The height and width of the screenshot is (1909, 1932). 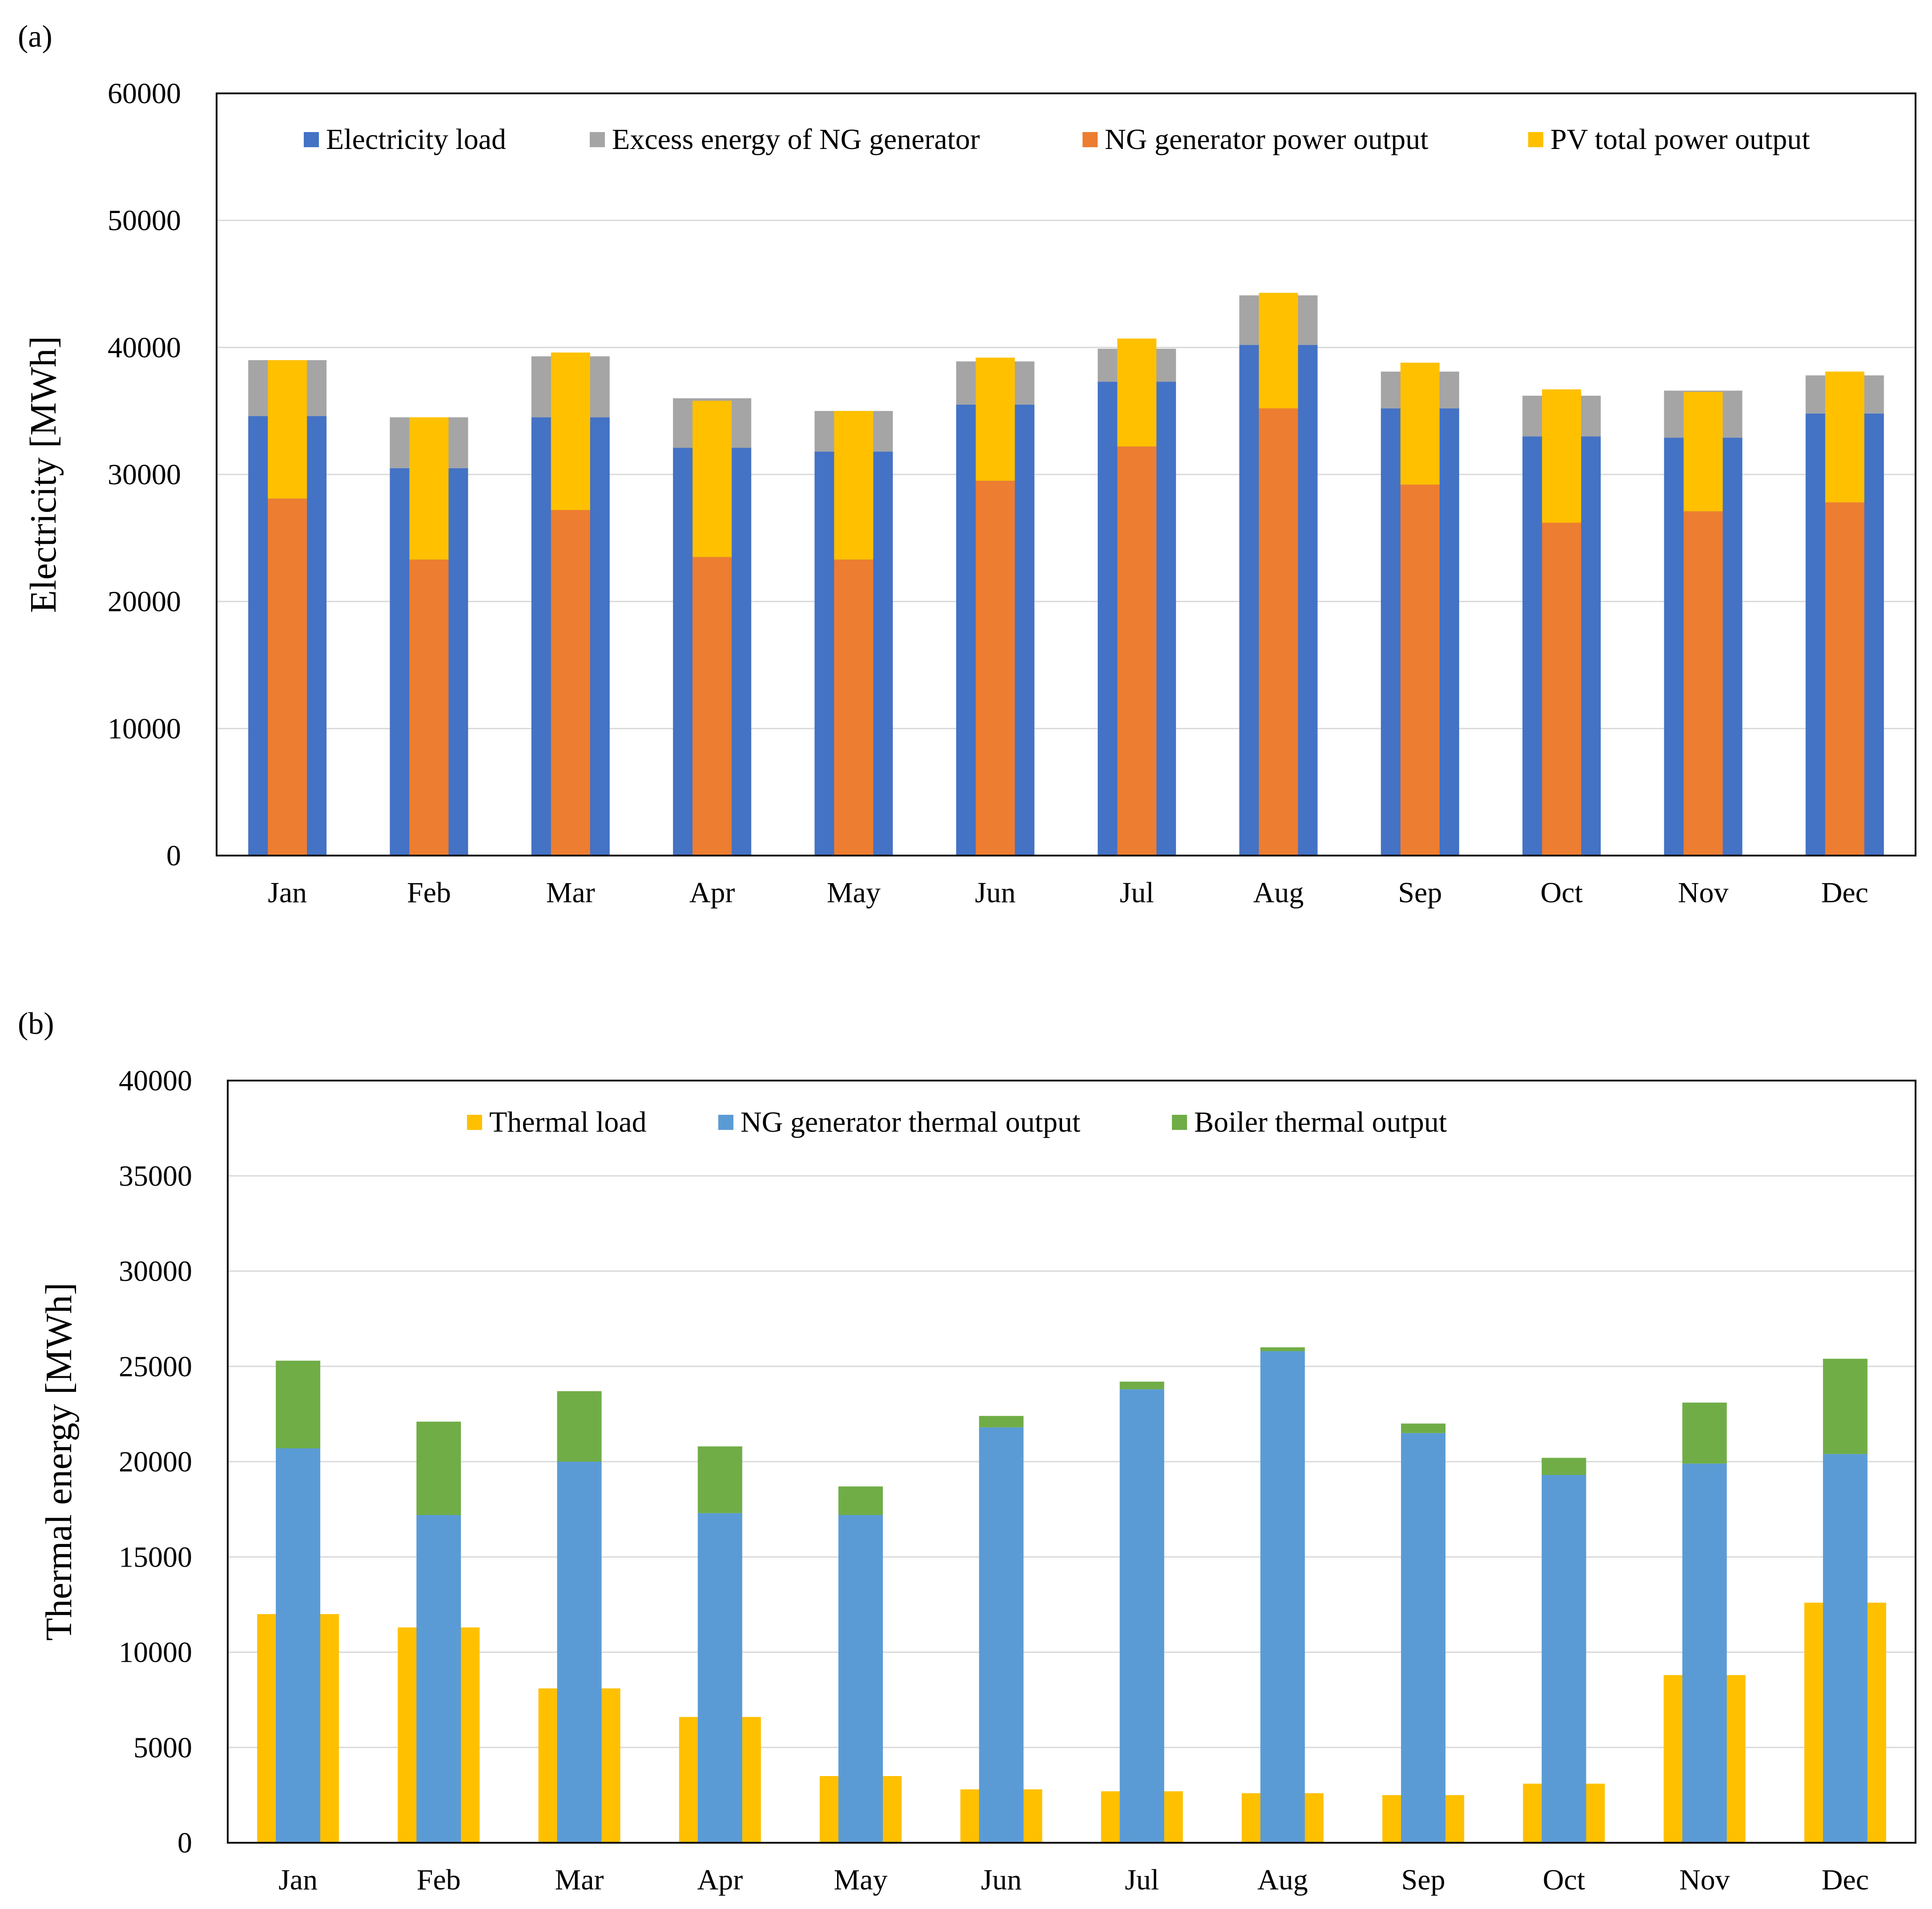 What do you see at coordinates (287, 429) in the screenshot?
I see `bar-pv-total-power-output-jan` at bounding box center [287, 429].